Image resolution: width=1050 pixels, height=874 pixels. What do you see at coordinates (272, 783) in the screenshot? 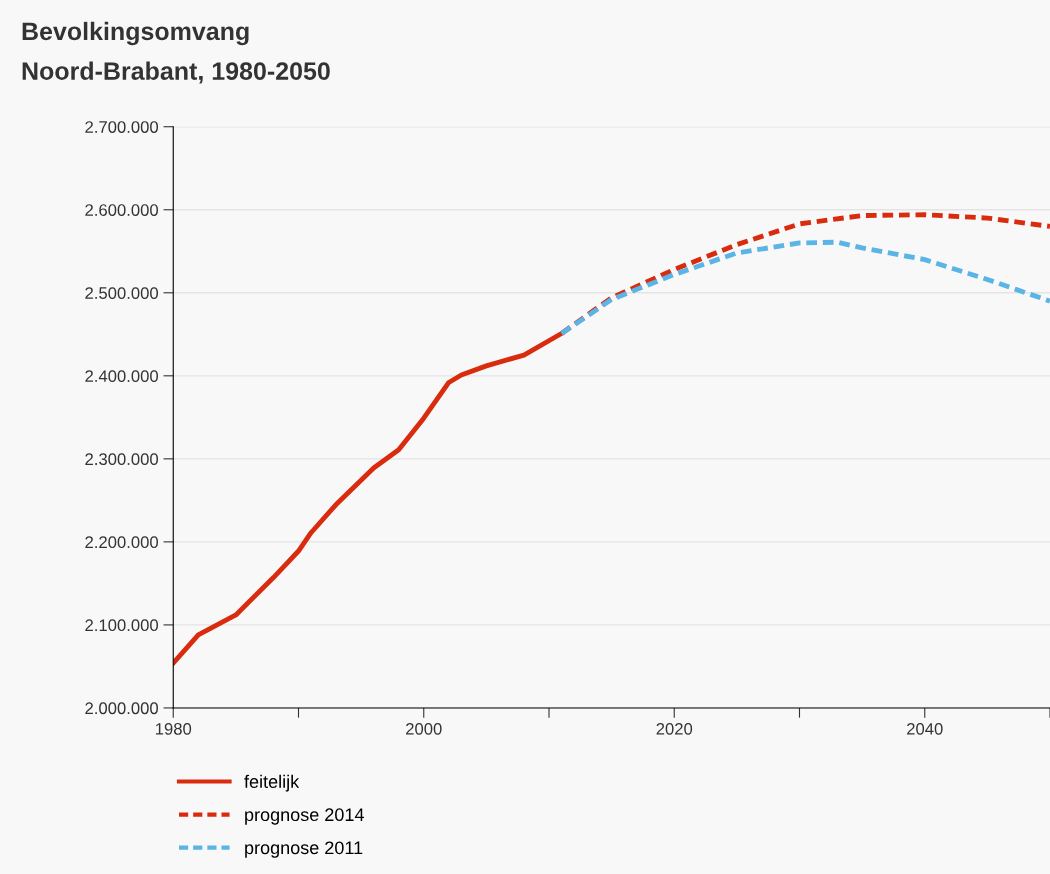
I see `legend-label: feitelijk` at bounding box center [272, 783].